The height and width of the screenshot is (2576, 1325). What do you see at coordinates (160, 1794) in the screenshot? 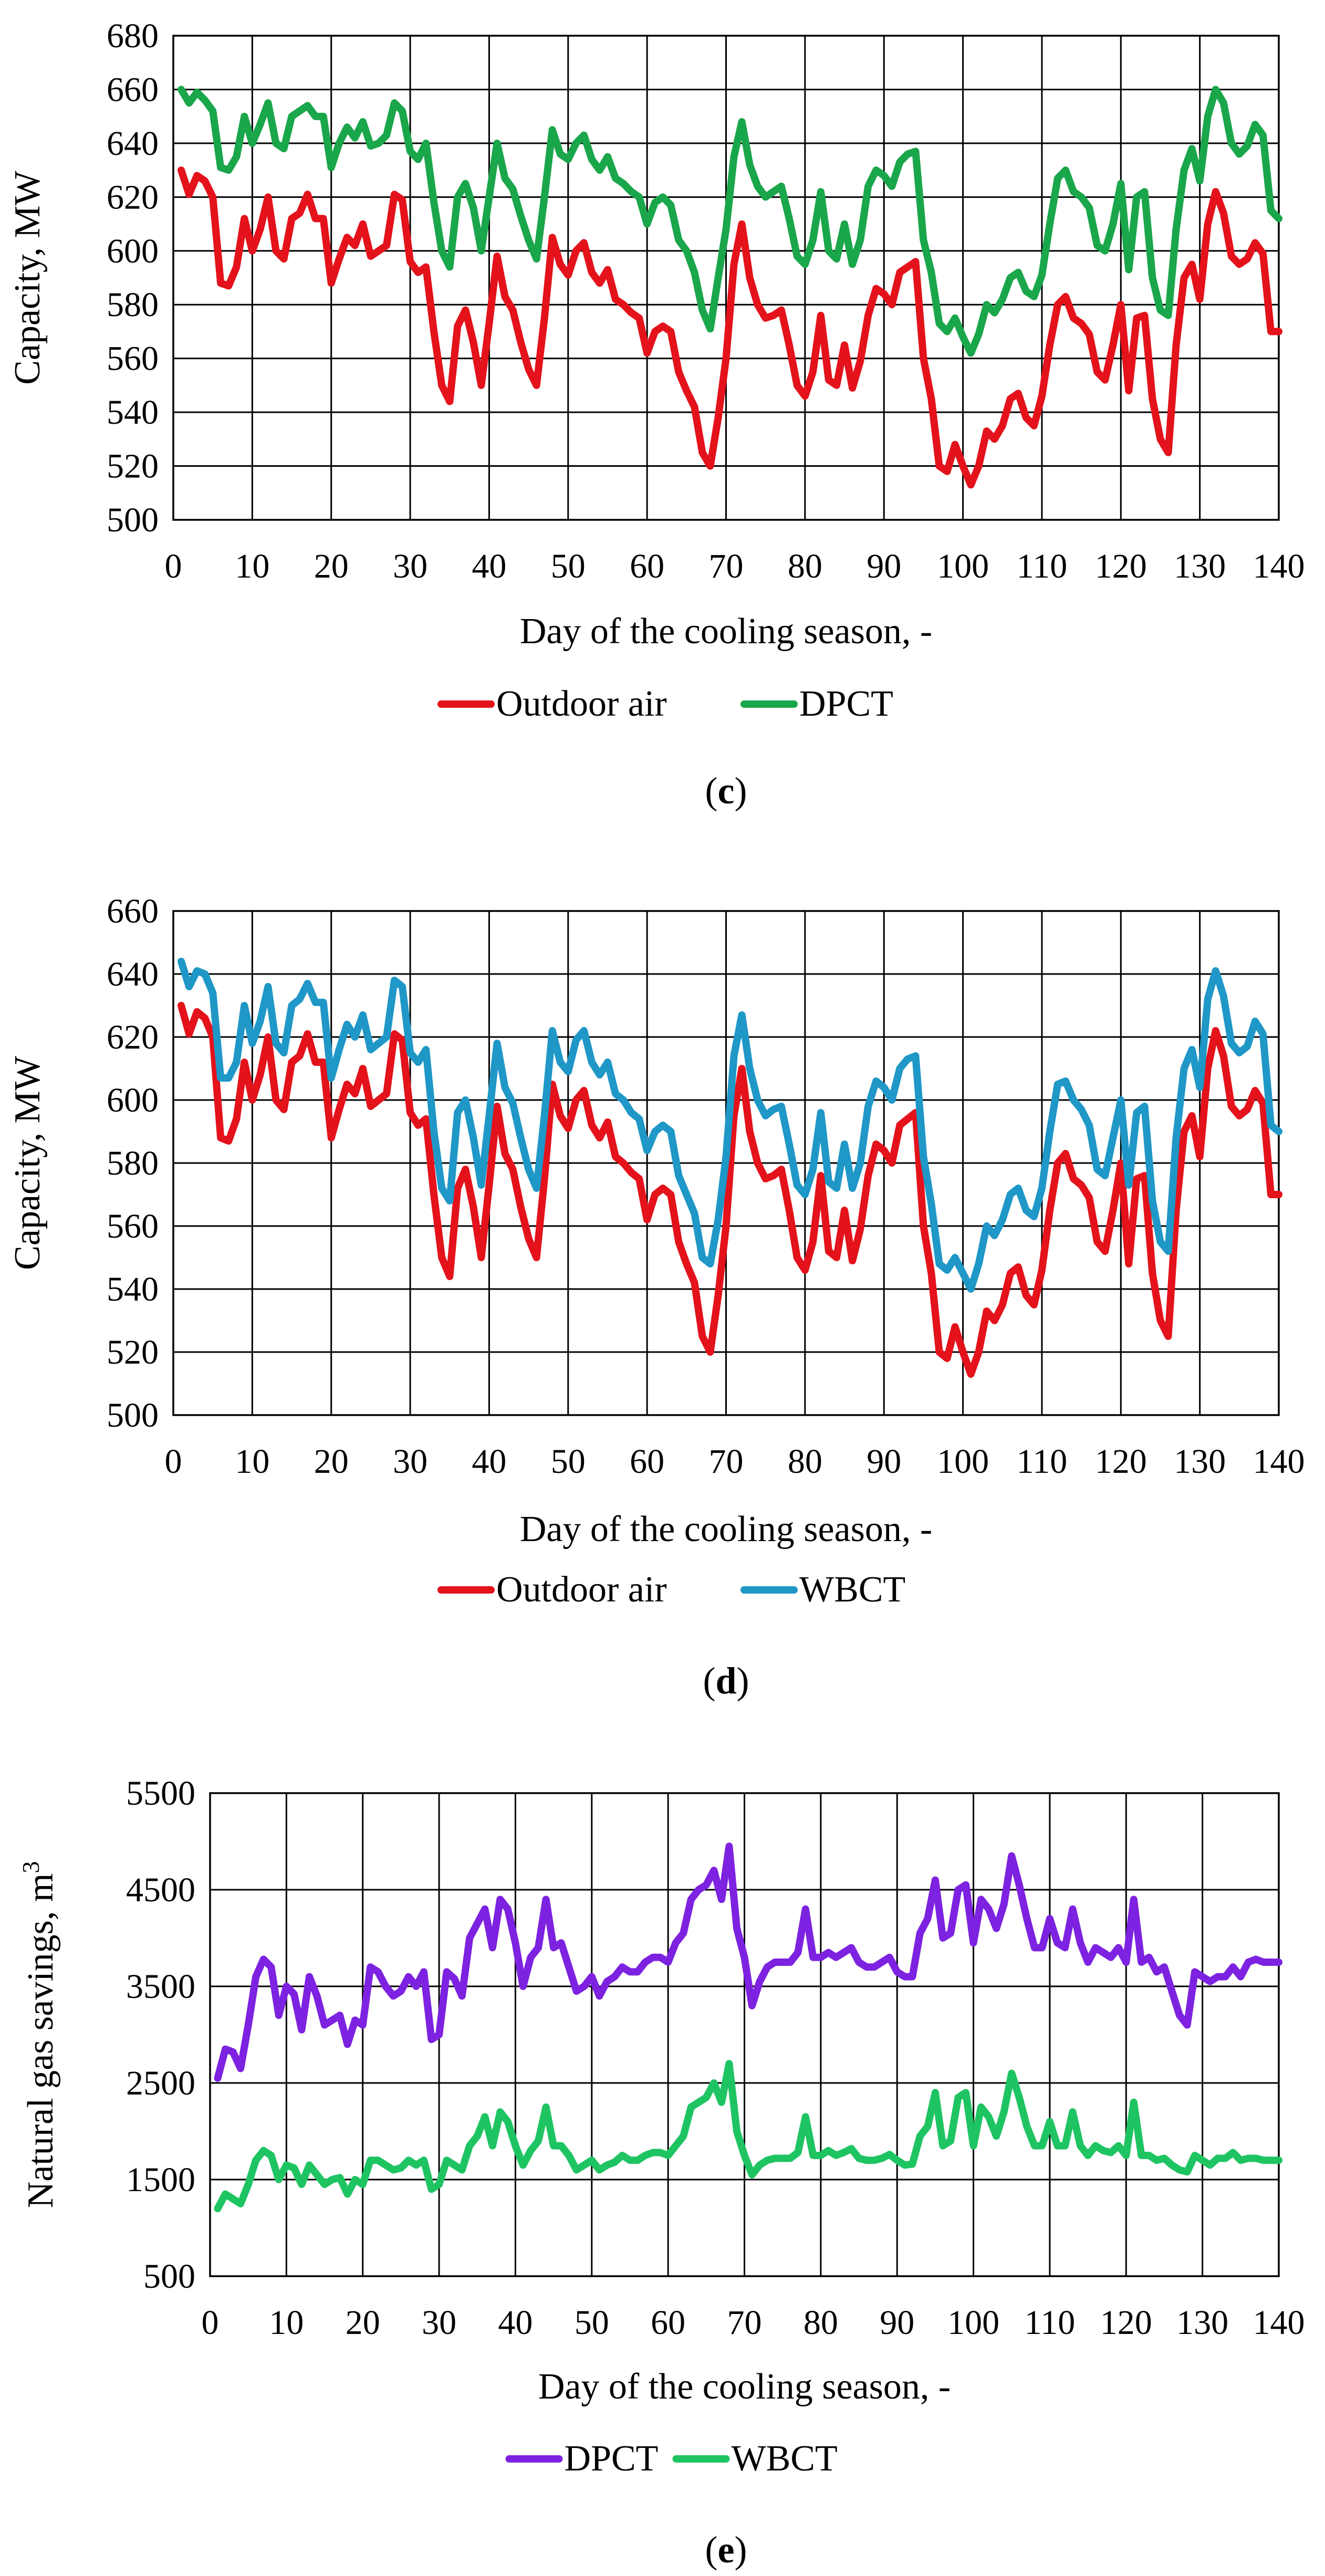
I see `y-tick-label: 5500` at bounding box center [160, 1794].